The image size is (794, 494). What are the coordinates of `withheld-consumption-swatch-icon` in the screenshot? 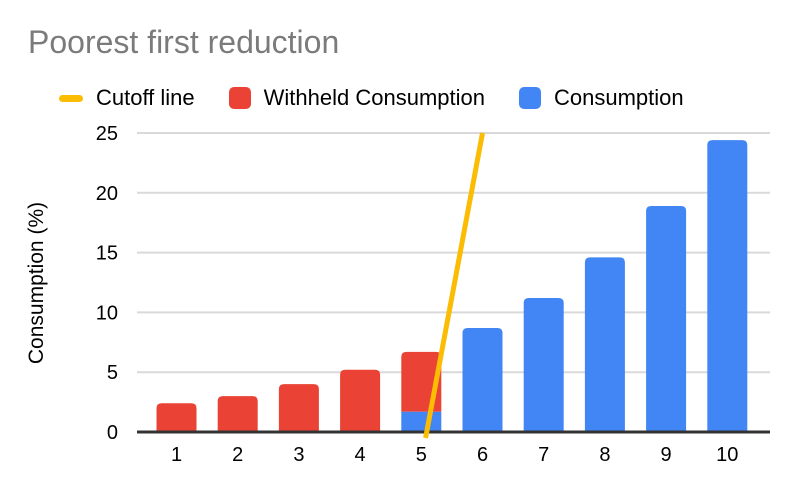 It's located at (239, 98).